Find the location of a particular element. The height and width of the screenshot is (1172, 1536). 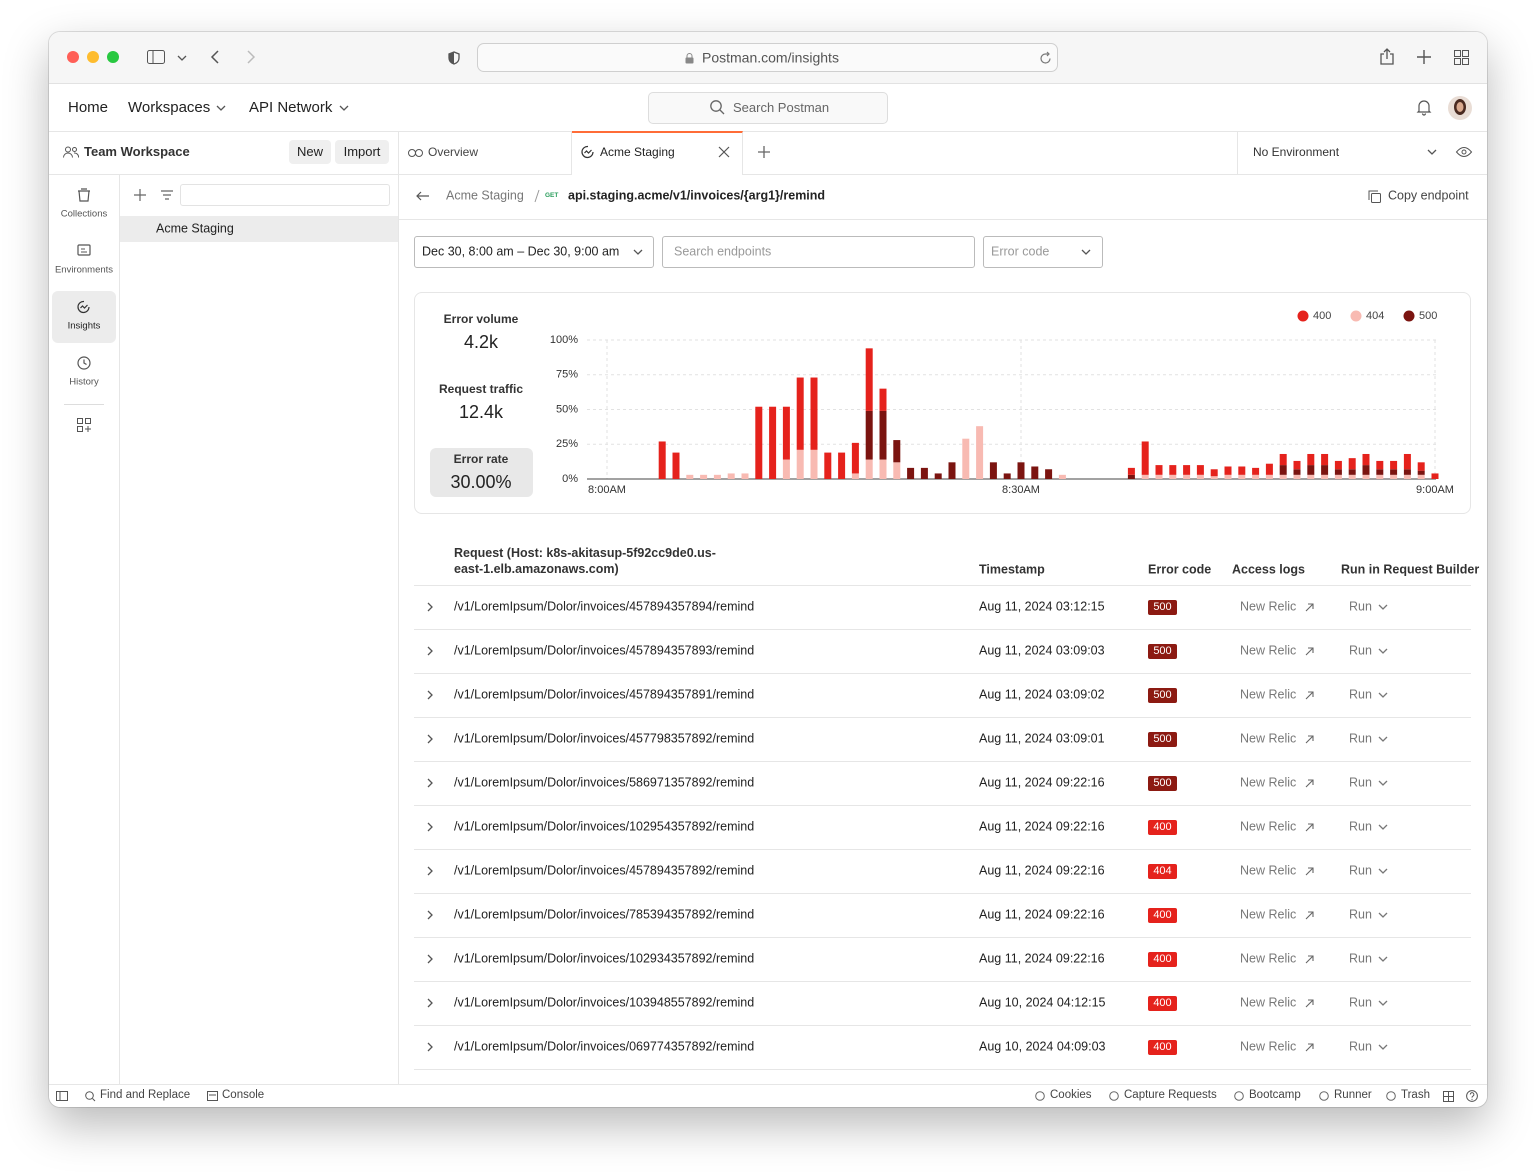

url-bar is located at coordinates (767, 57).